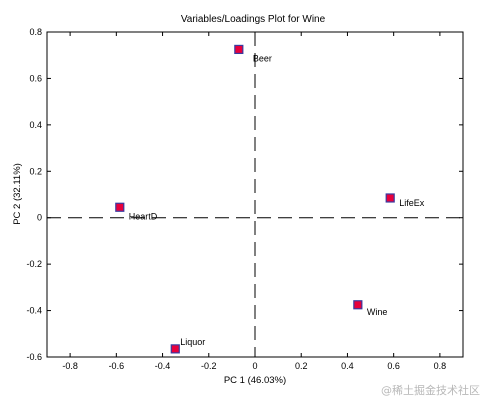  I want to click on x-tick-label: -0.4, so click(163, 366).